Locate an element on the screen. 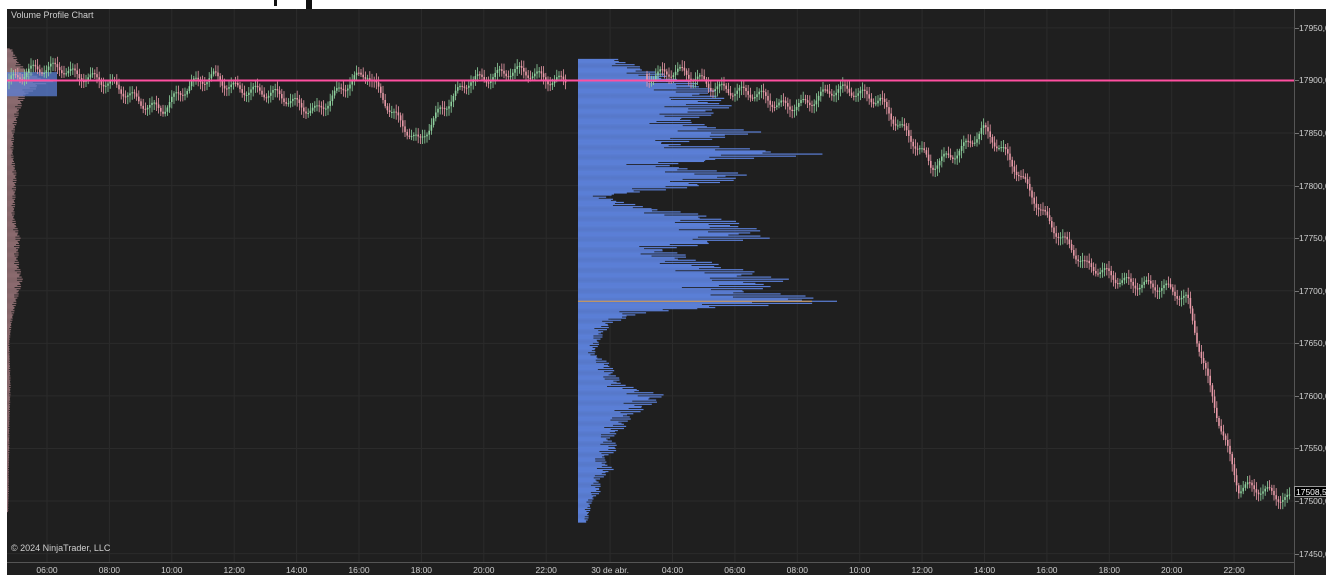 Image resolution: width=1326 pixels, height=575 pixels. price-tickmark is located at coordinates (1297, 239).